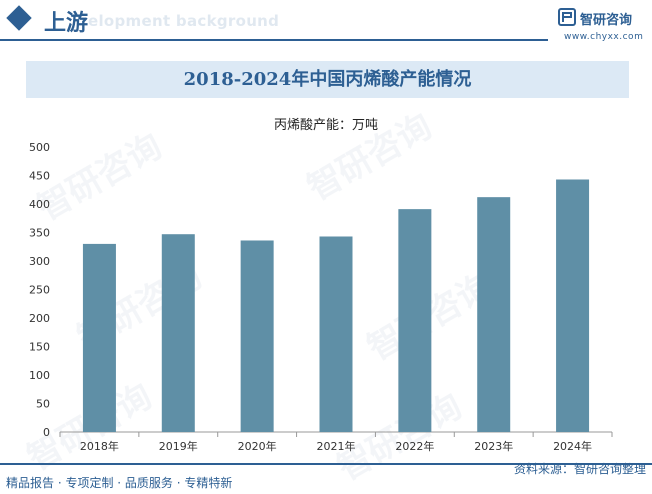 This screenshot has height=494, width=652. What do you see at coordinates (39, 204) in the screenshot?
I see `y-tick-label: 400` at bounding box center [39, 204].